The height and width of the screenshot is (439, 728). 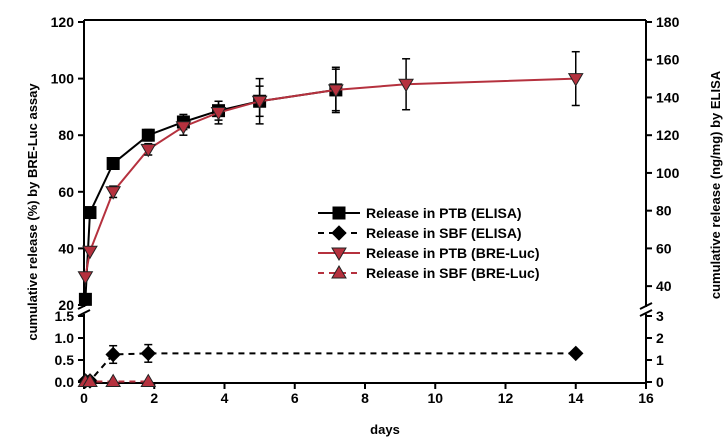 I want to click on left-y-tick-label: 1.0, so click(x=65, y=338).